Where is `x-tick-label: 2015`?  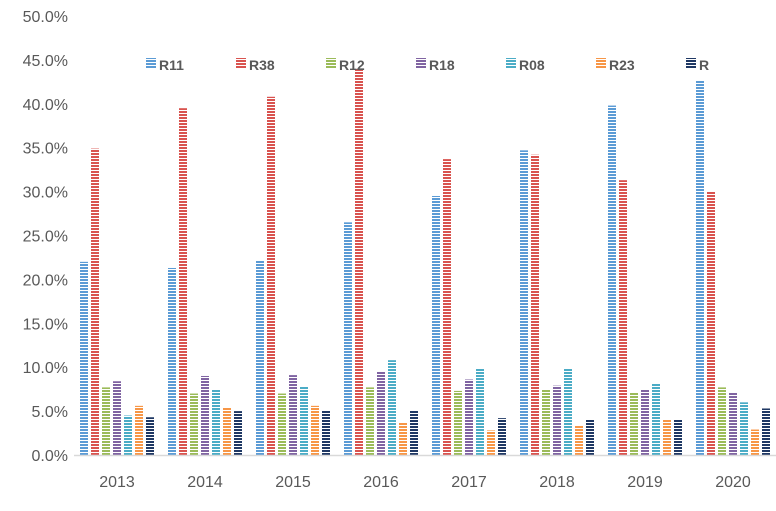
x-tick-label: 2015 is located at coordinates (293, 482).